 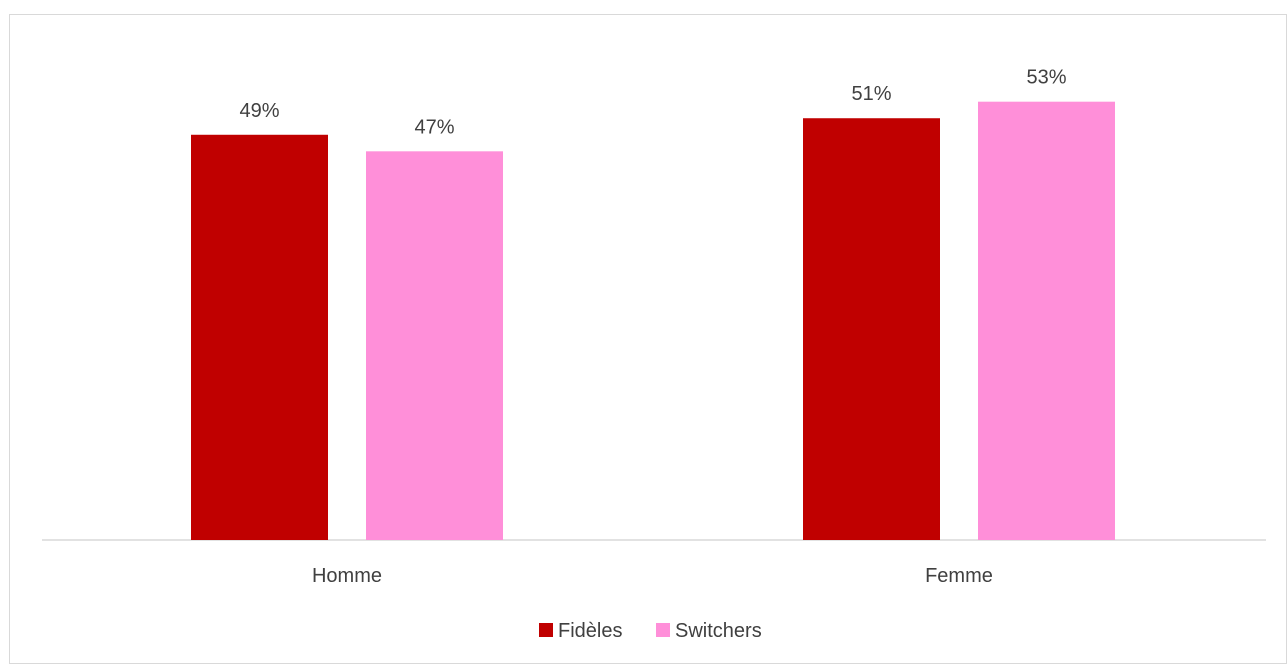 What do you see at coordinates (347, 576) in the screenshot?
I see `category-label-homme: Homme` at bounding box center [347, 576].